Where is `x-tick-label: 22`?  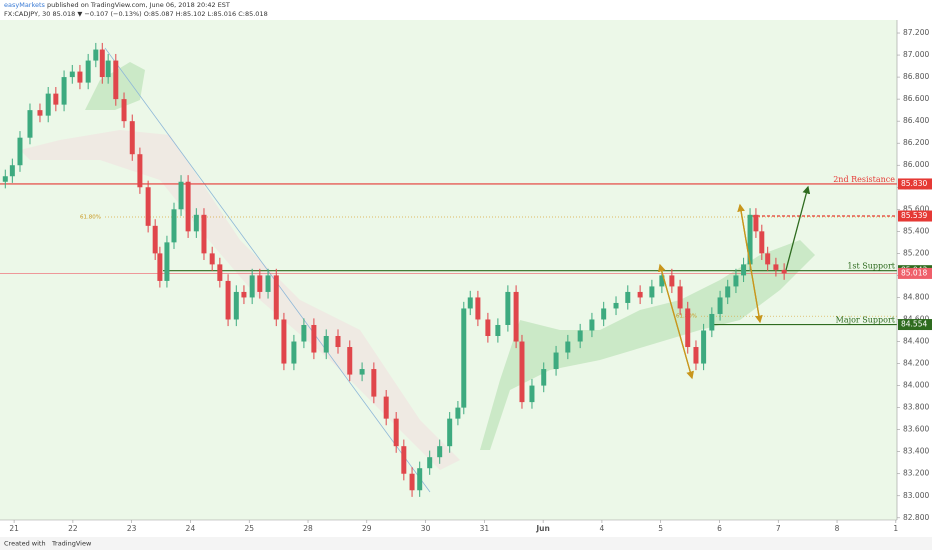 x-tick-label: 22 is located at coordinates (73, 528).